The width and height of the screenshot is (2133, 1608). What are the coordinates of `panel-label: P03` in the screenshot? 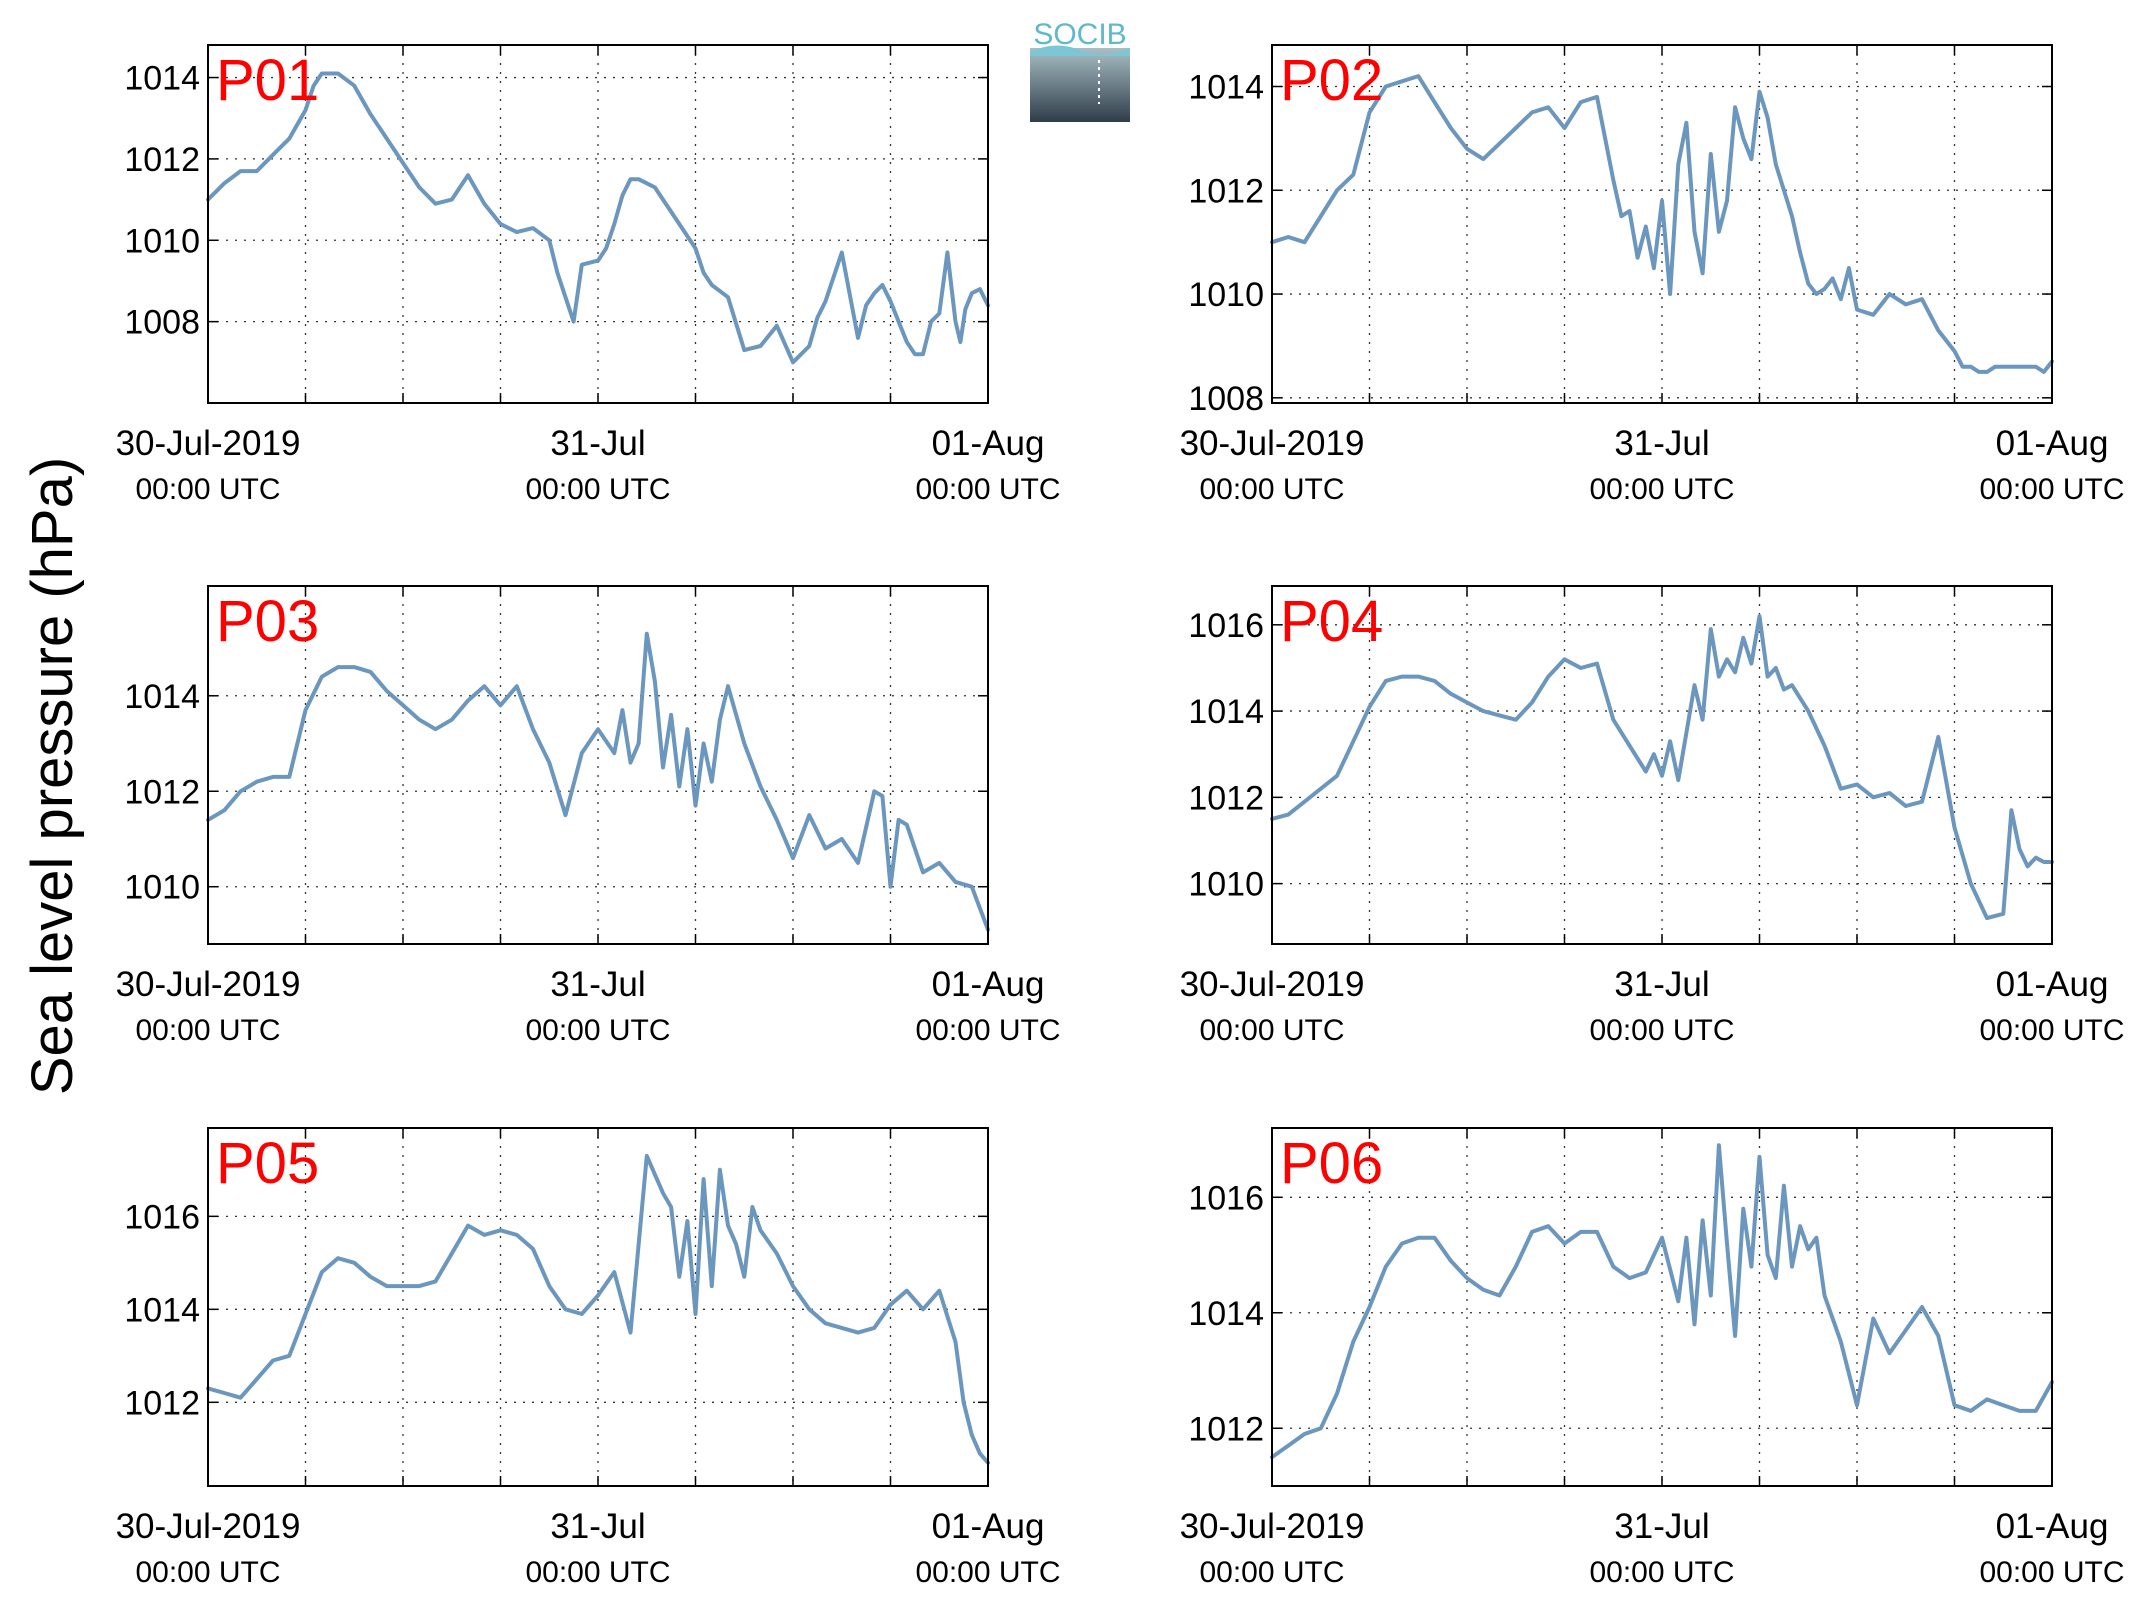 It's located at (267, 621).